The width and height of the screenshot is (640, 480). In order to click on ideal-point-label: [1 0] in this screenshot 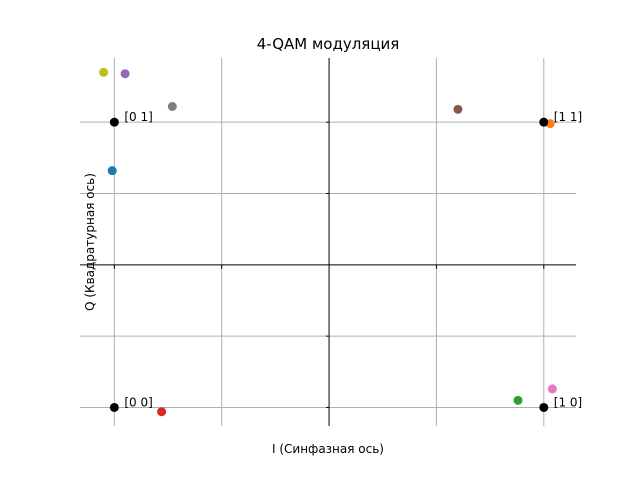, I will do `click(568, 402)`.